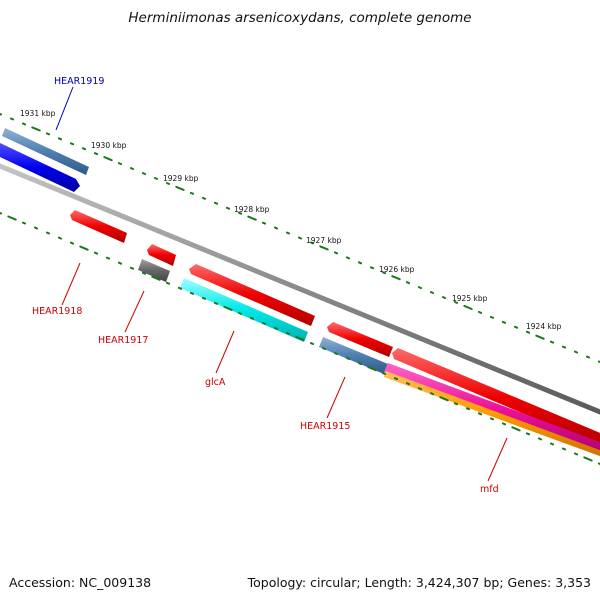 The height and width of the screenshot is (600, 600). I want to click on gene-glca, so click(244, 310).